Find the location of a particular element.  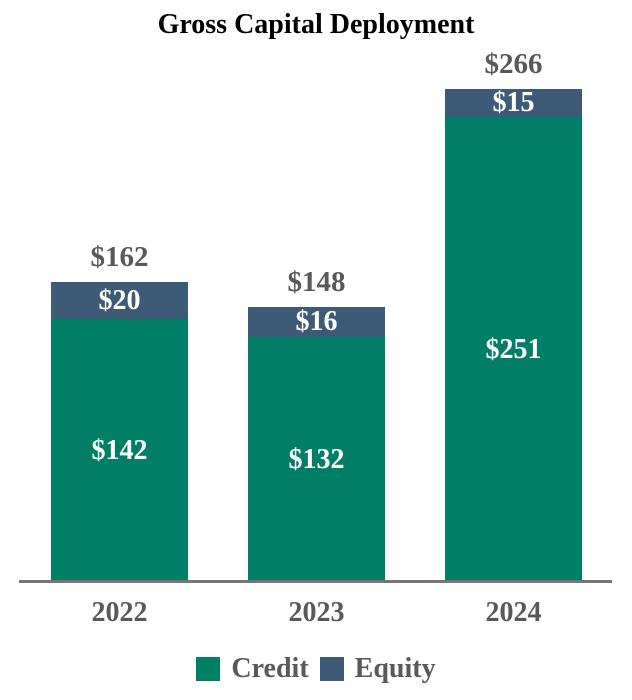

legend-swatch-equity-icon is located at coordinates (331, 669).